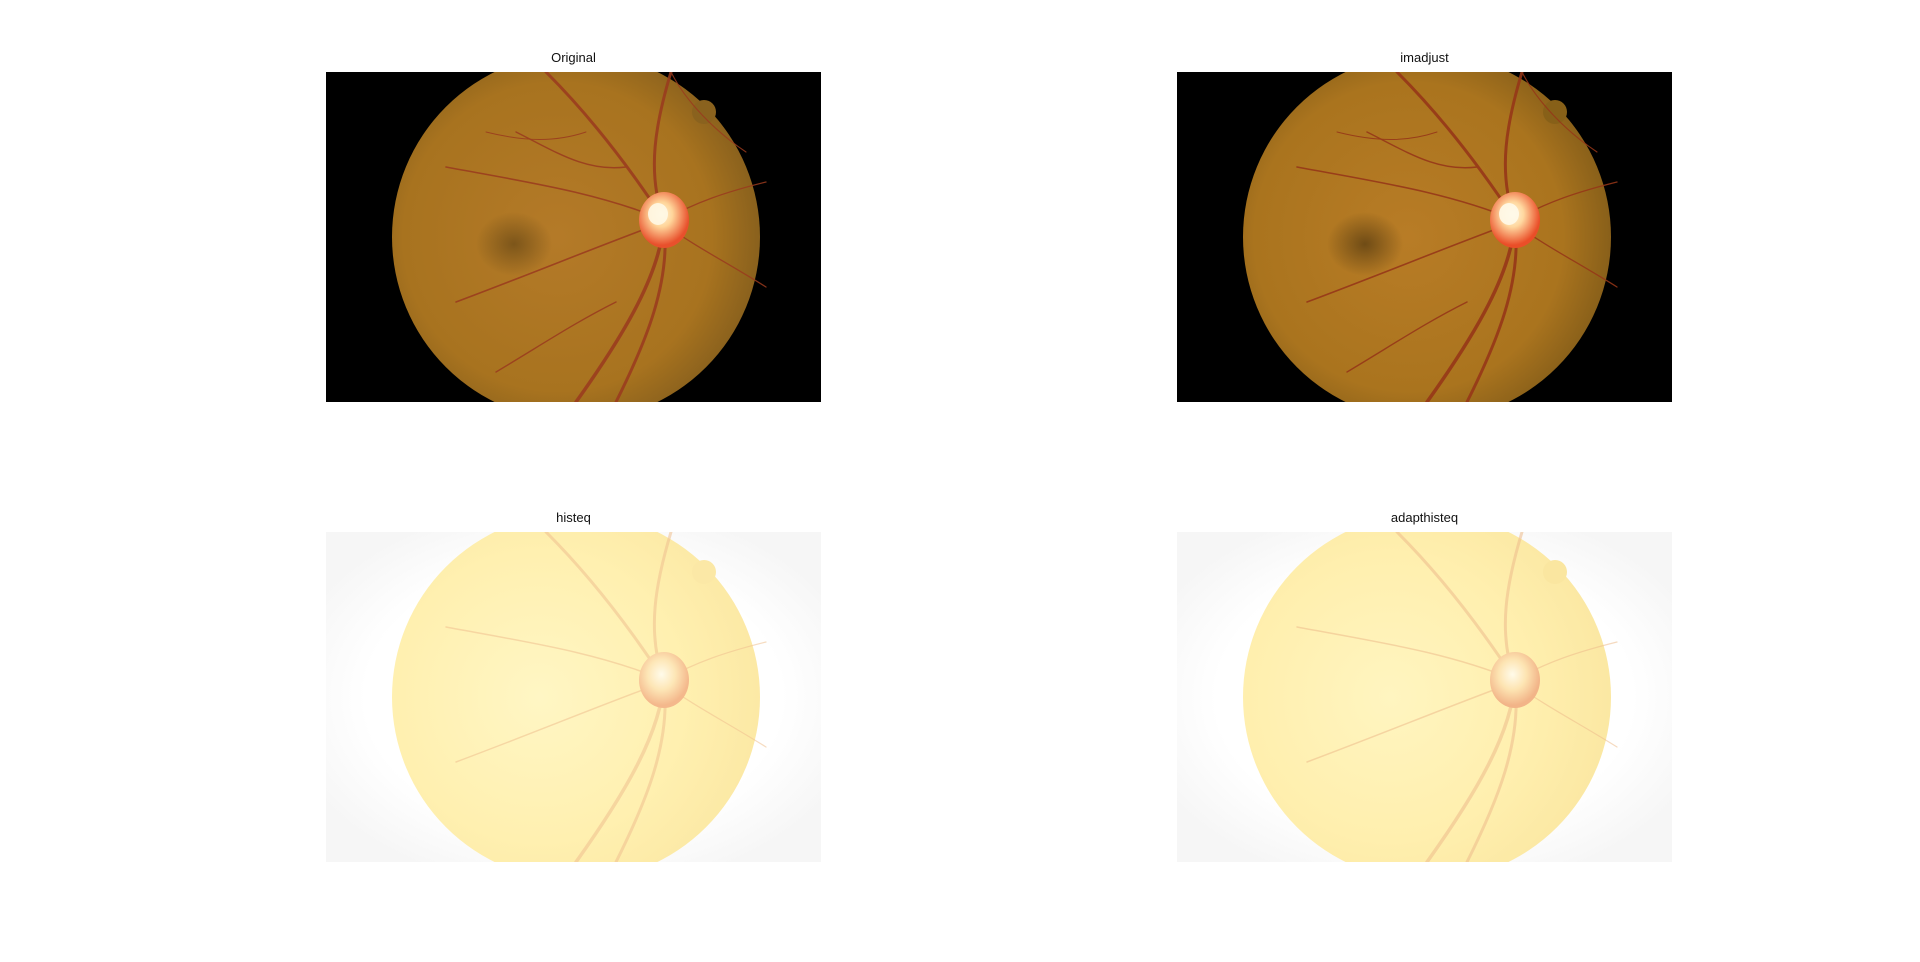 Image resolution: width=1920 pixels, height=962 pixels. I want to click on panel-imadjust: imadjust, so click(1424, 226).